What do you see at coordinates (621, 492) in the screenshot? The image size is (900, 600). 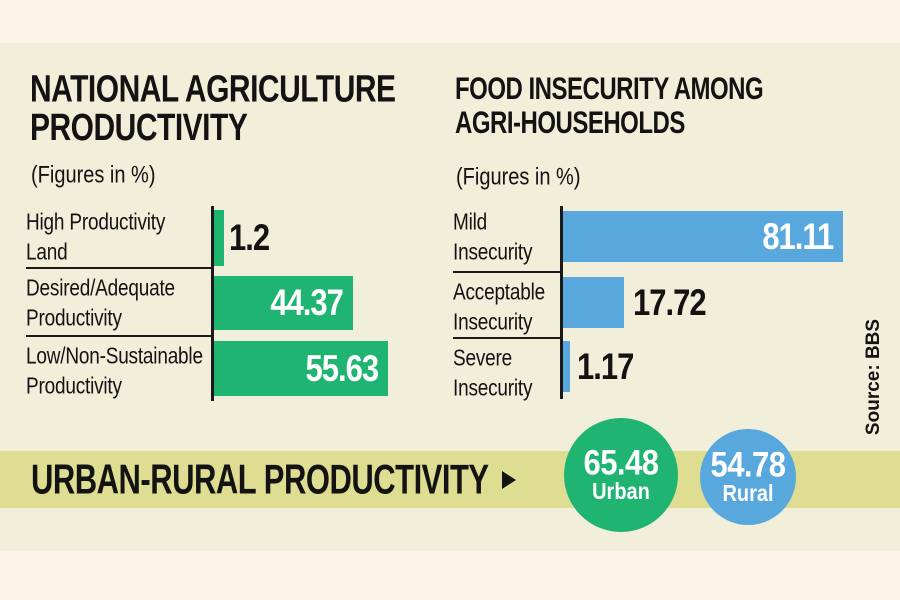 I see `urban-label: Urban` at bounding box center [621, 492].